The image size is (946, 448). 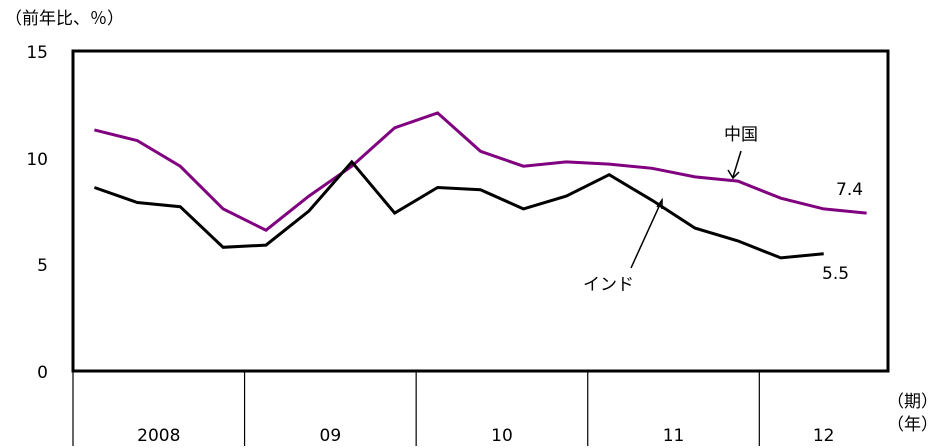 What do you see at coordinates (824, 436) in the screenshot?
I see `x-tick-label: 12` at bounding box center [824, 436].